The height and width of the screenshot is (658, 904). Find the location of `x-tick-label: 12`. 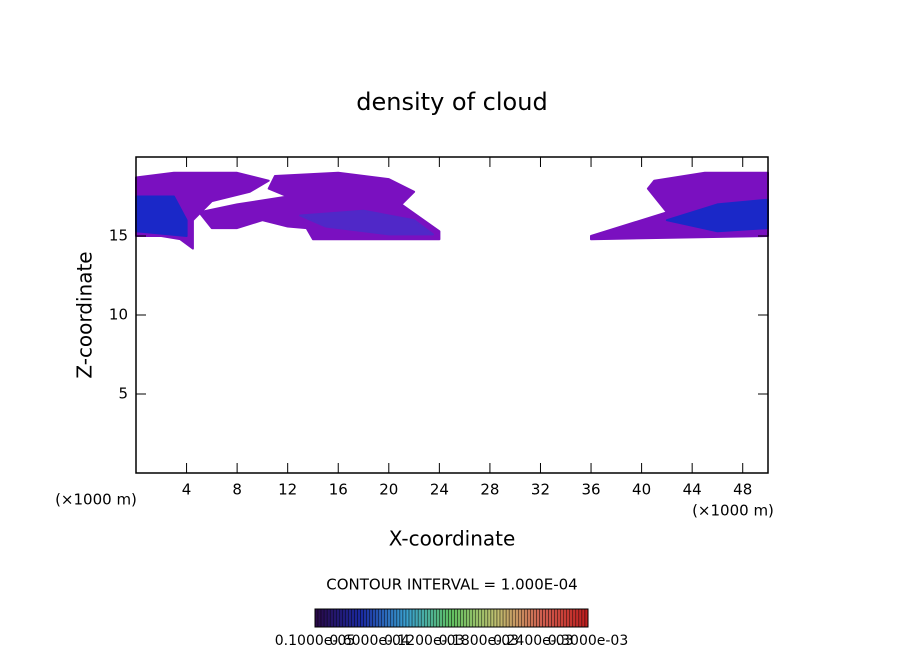

x-tick-label: 12 is located at coordinates (287, 490).